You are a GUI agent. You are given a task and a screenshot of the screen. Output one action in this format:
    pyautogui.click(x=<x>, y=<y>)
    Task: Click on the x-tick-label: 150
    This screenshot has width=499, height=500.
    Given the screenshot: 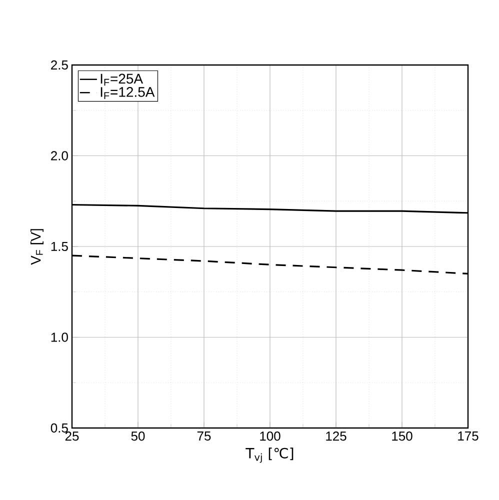 What is the action you would take?
    pyautogui.click(x=402, y=436)
    